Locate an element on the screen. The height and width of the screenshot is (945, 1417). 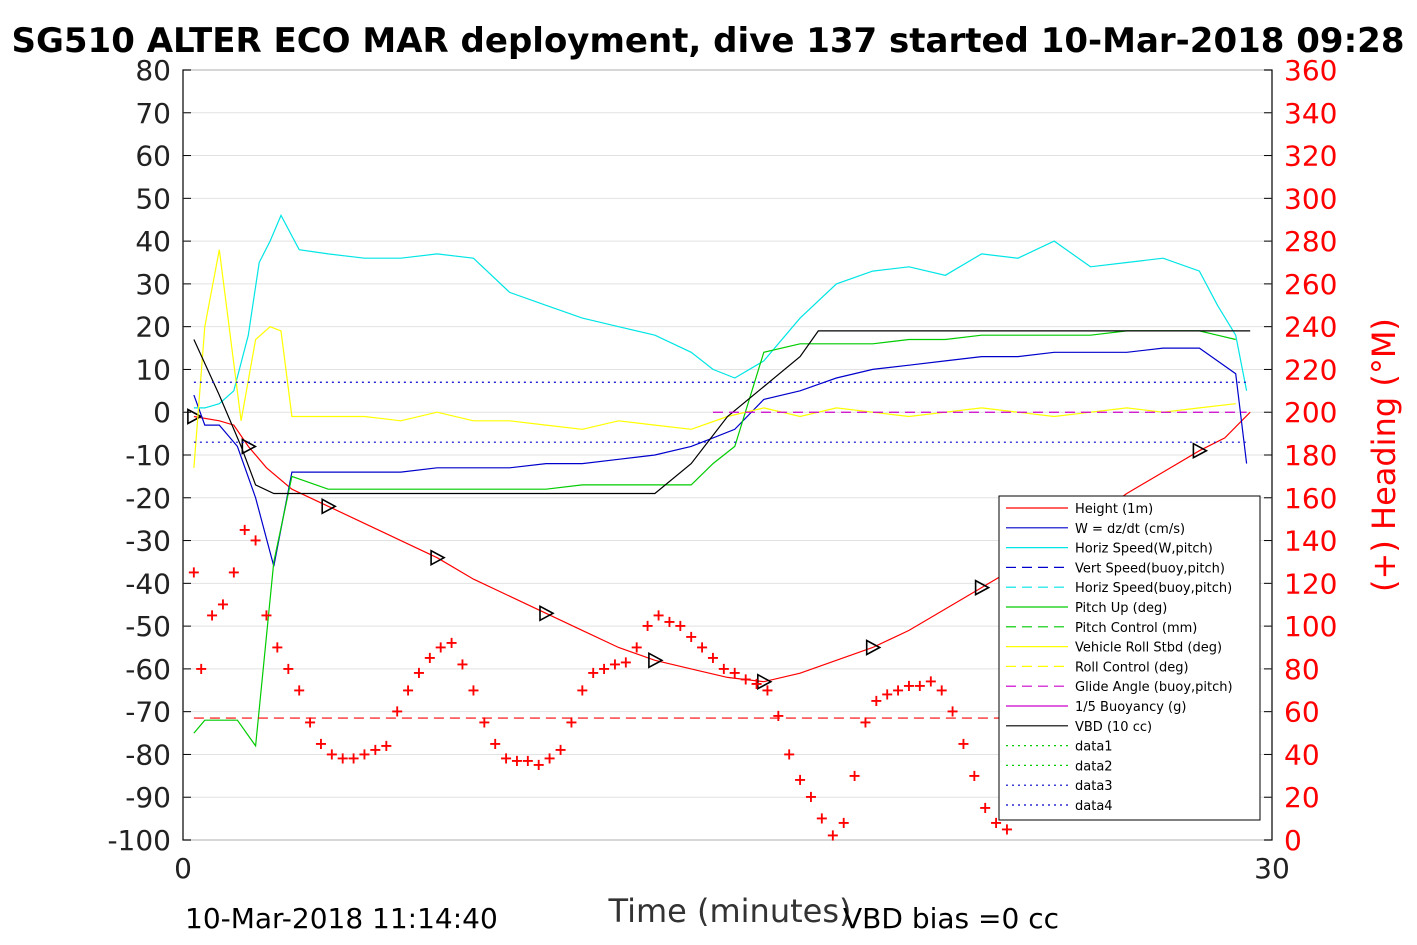
legend-label: Horiz Speed(buoy,pitch) is located at coordinates (1153, 588).